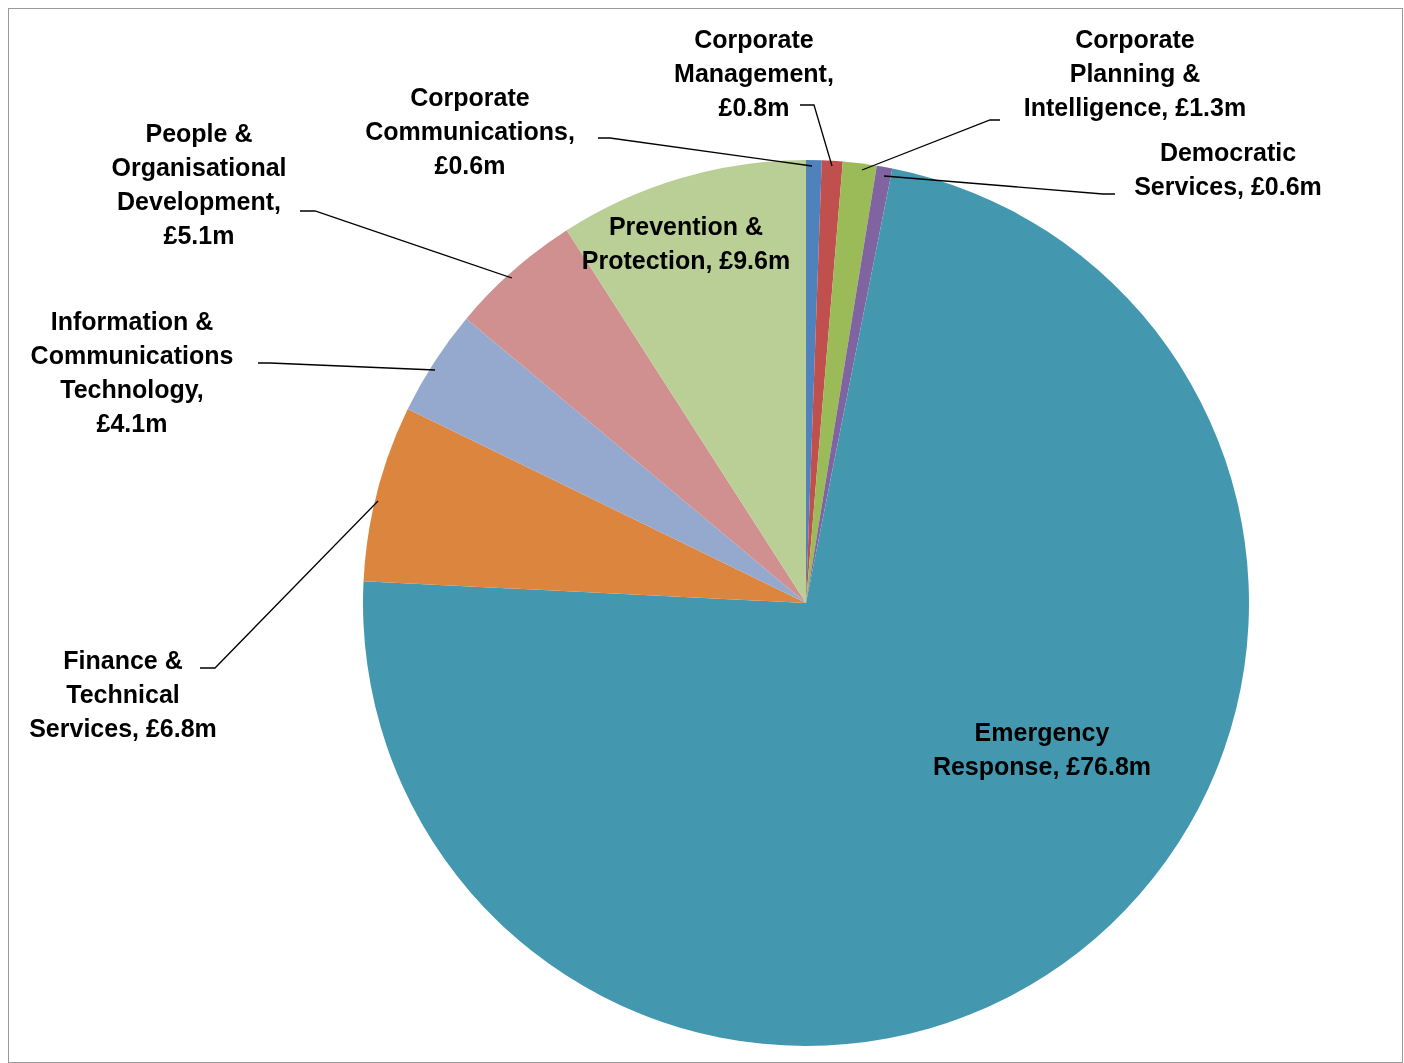 This screenshot has width=1404, height=1063. I want to click on slice-label: Information & Communications Technology, £4.1m, so click(132, 372).